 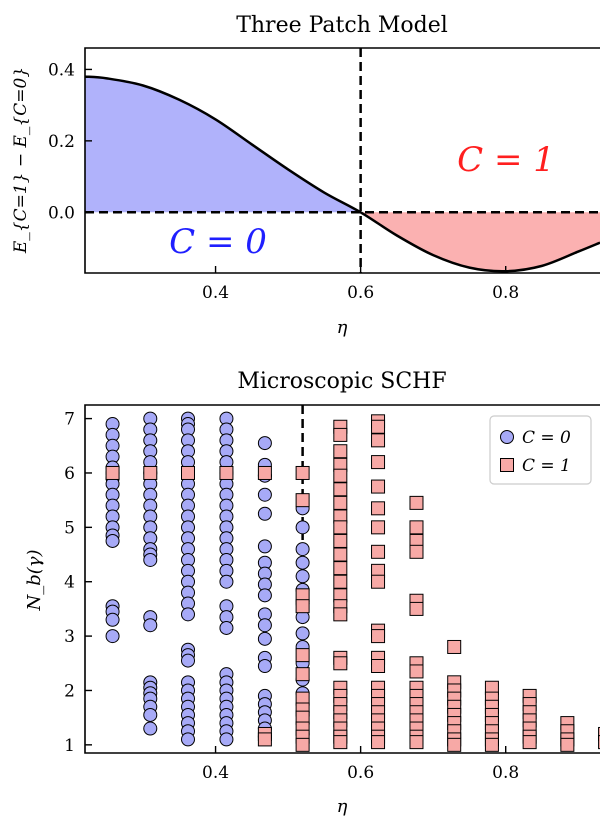 I want to click on legend-box, so click(x=540, y=450).